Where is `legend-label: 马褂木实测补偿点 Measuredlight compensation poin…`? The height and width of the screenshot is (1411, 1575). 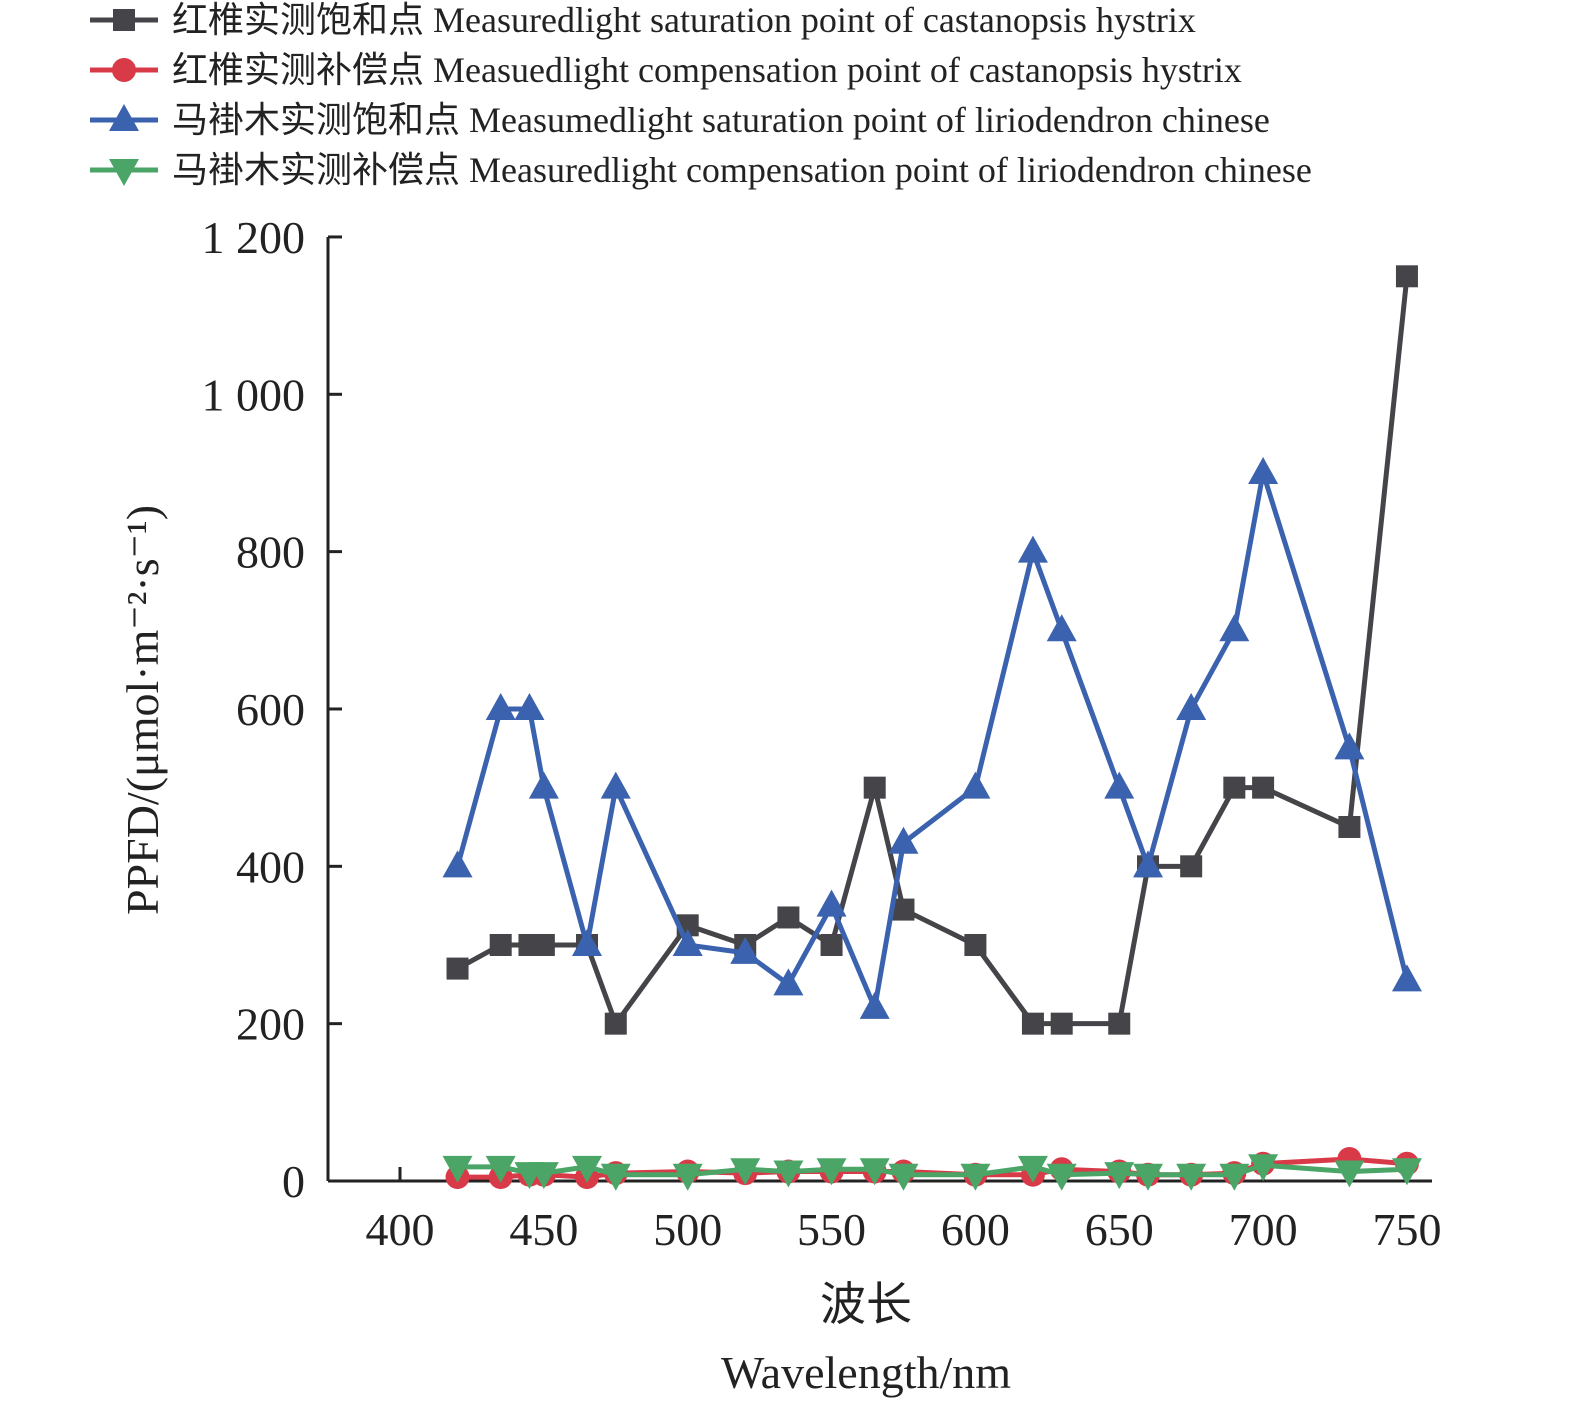 legend-label: 马褂木实测补偿点 Measuredlight compensation poin… is located at coordinates (742, 170).